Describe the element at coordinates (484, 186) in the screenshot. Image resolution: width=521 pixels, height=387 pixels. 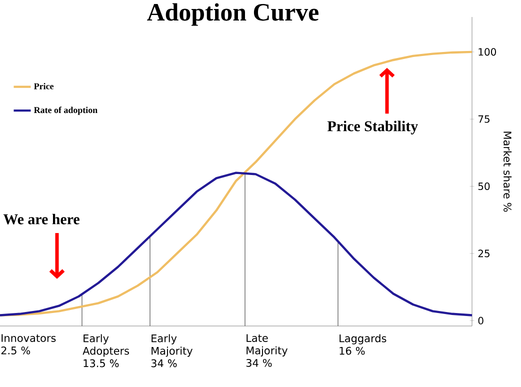
I see `y-tick-label: 50` at that location.